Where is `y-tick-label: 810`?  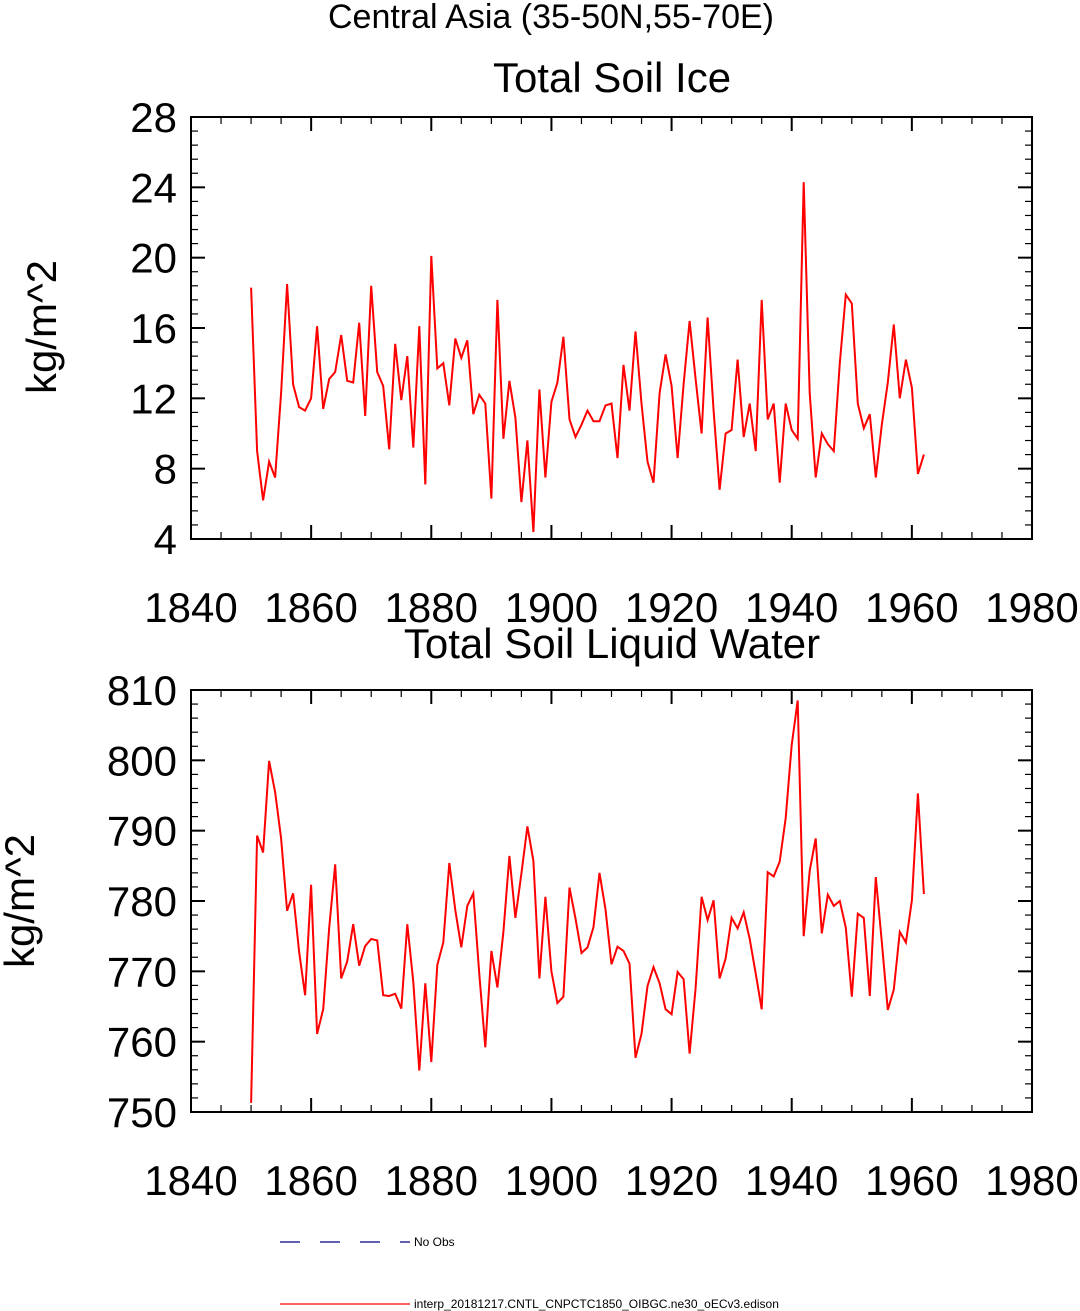
y-tick-label: 810 is located at coordinates (142, 690).